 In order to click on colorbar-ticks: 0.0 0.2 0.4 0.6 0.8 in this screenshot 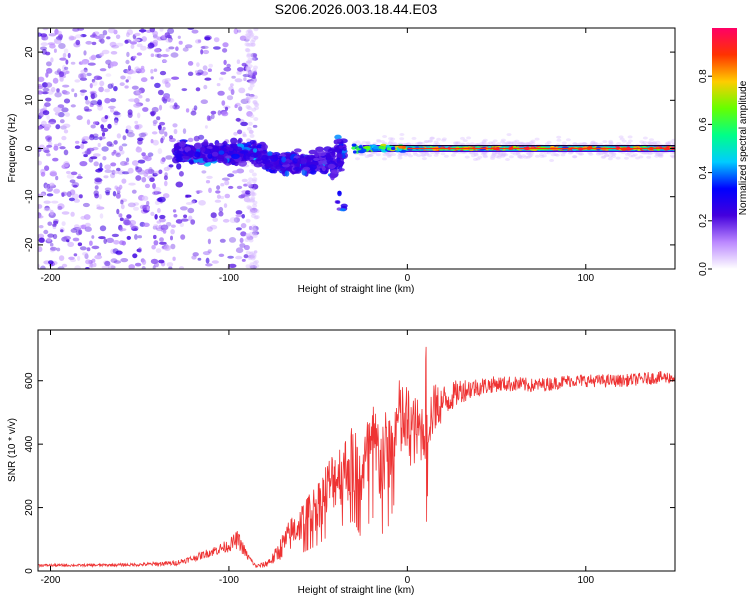, I will do `click(705, 172)`.